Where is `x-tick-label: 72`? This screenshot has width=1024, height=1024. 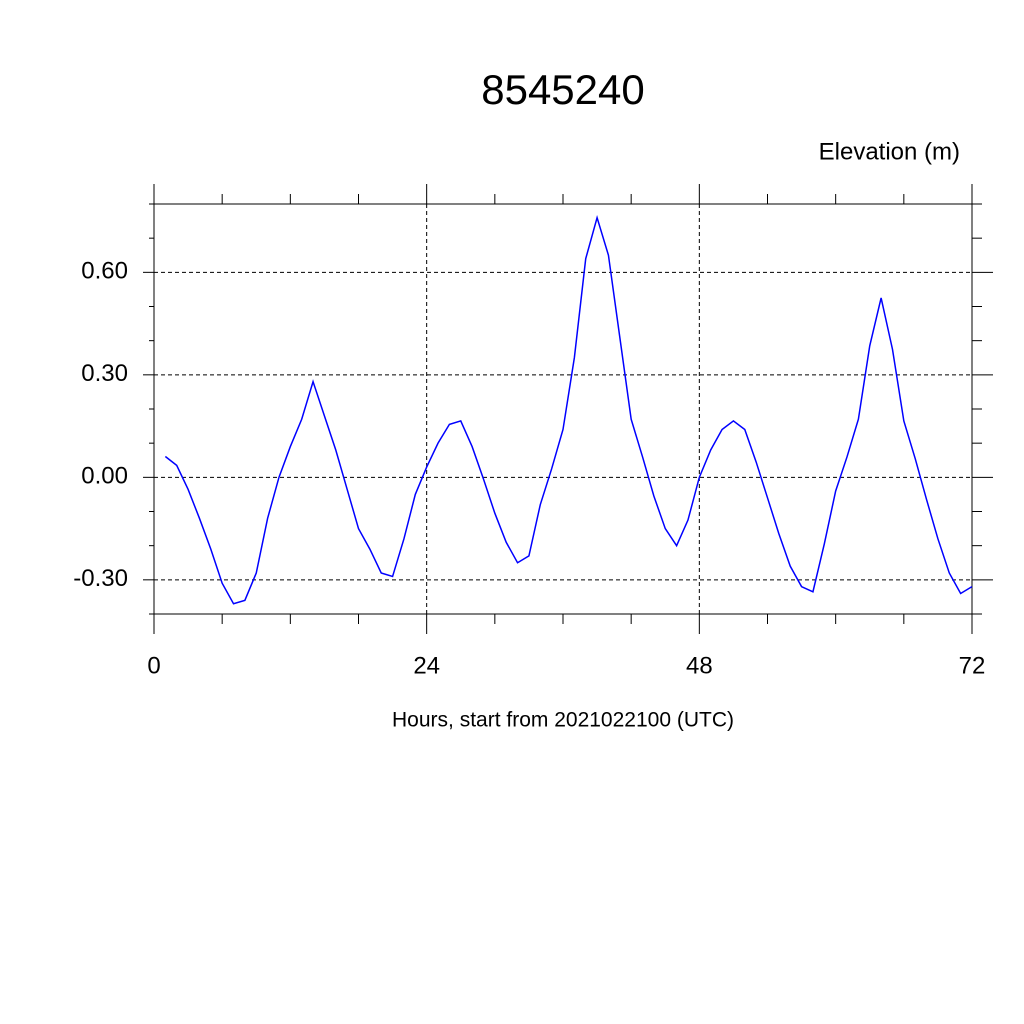 x-tick-label: 72 is located at coordinates (972, 665).